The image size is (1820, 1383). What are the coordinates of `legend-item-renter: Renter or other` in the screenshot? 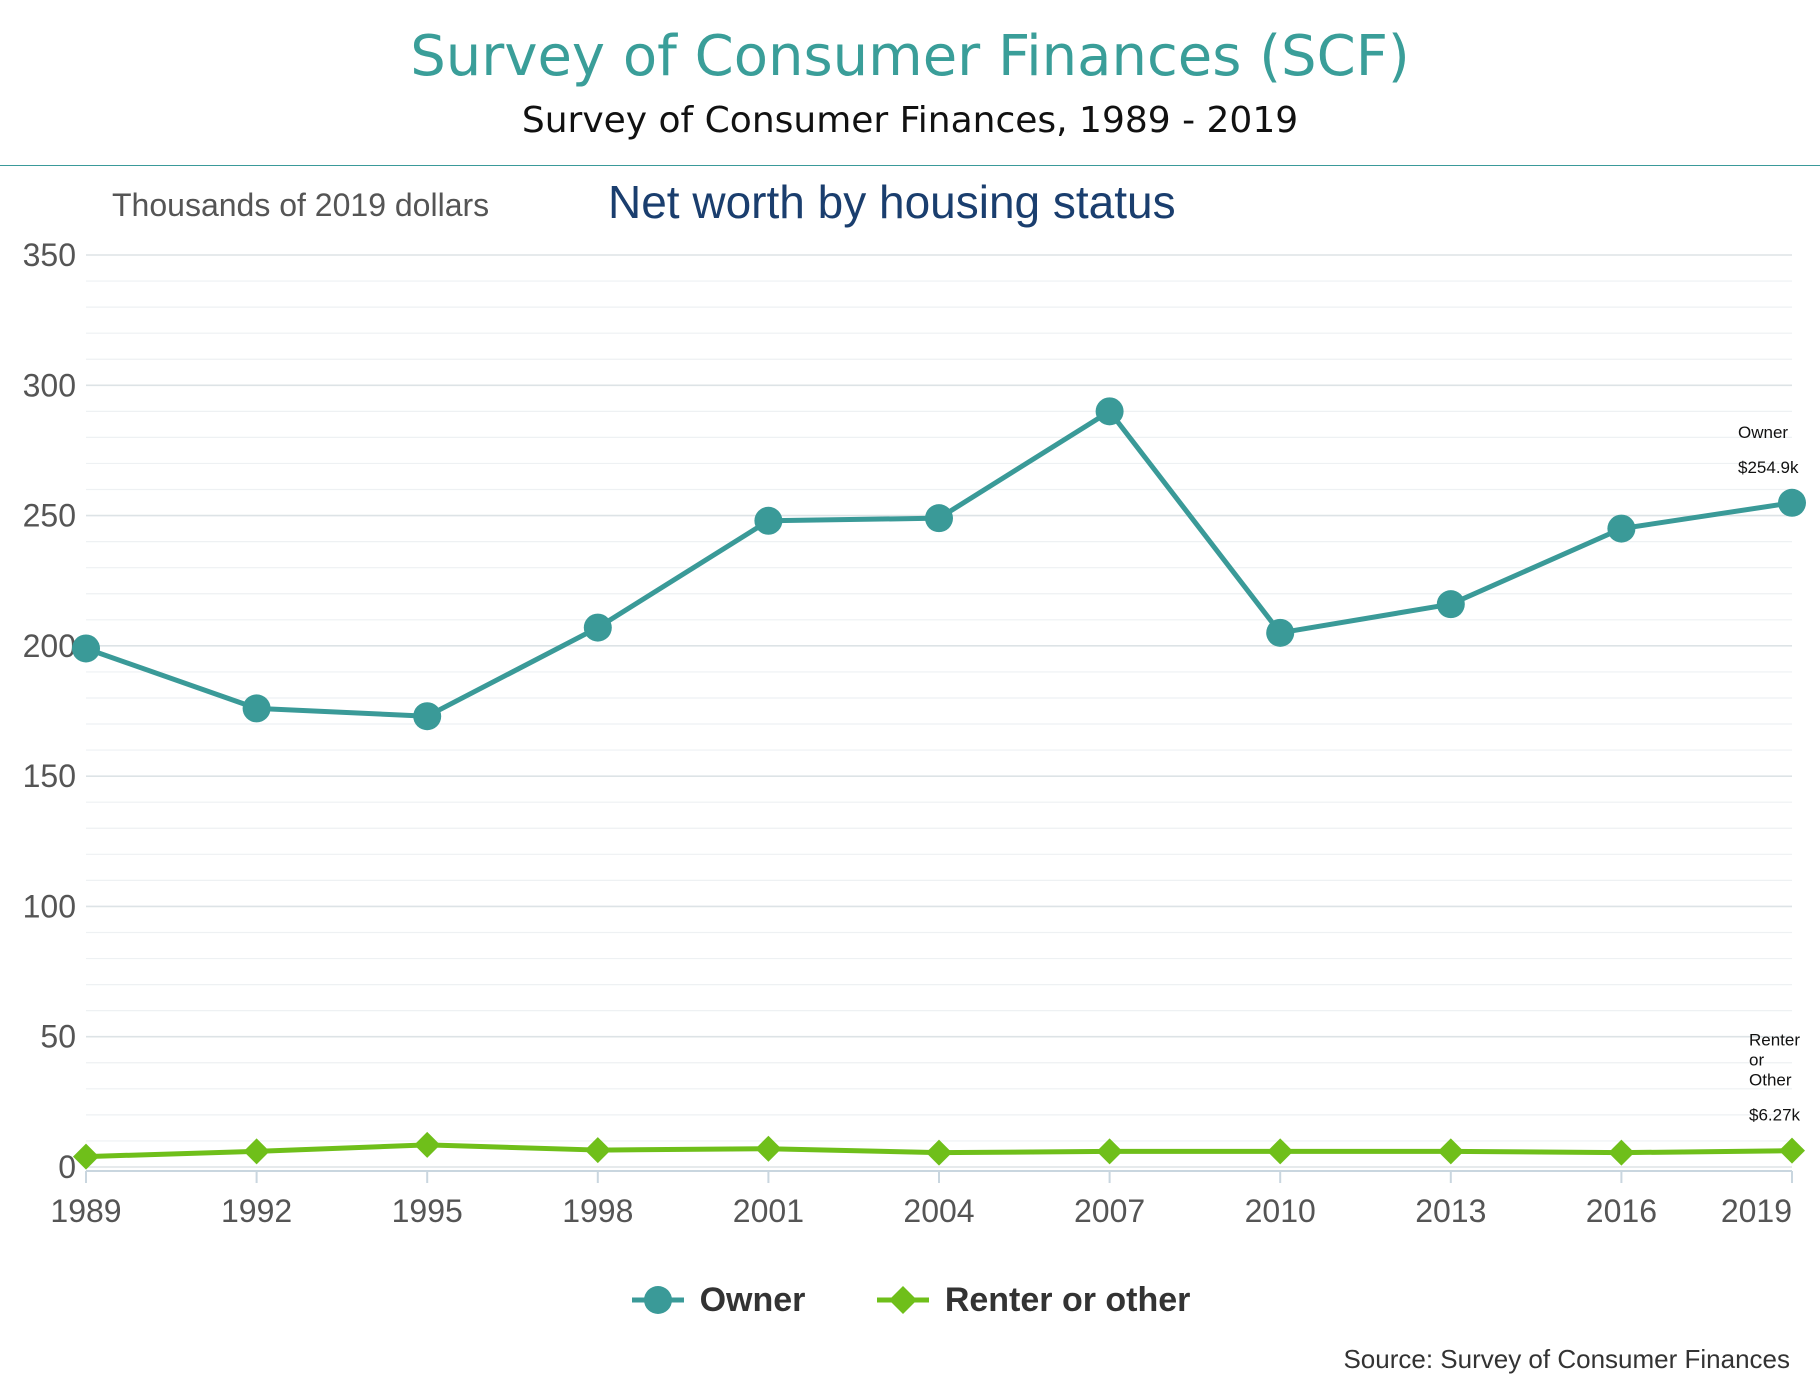 It's located at (1033, 1300).